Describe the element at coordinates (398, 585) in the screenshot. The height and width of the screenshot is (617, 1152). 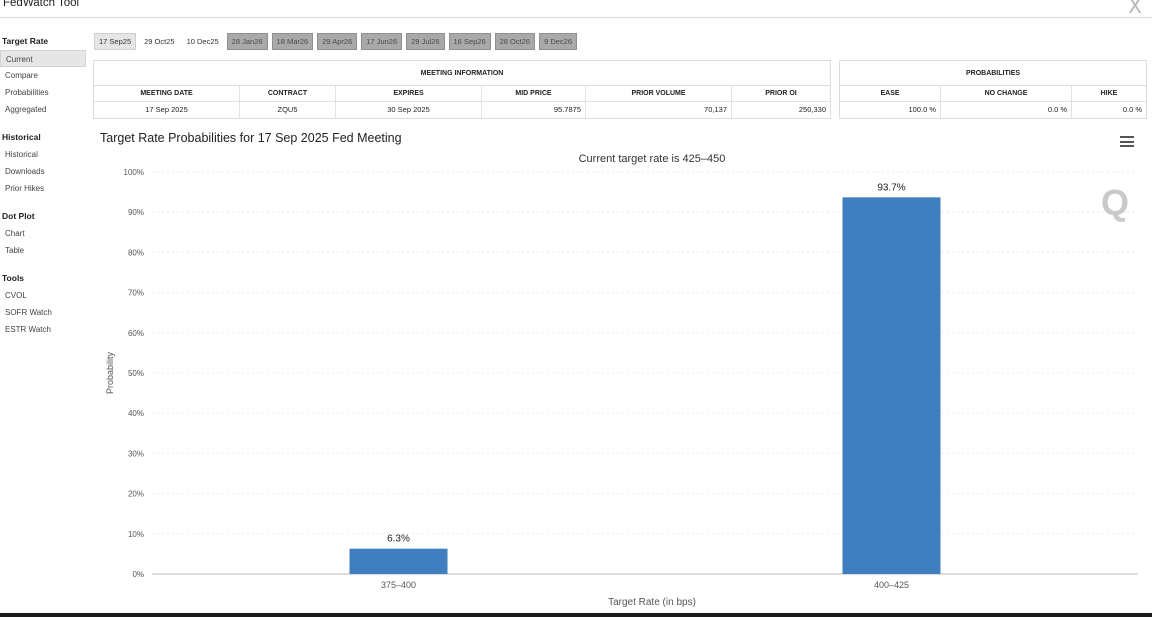
I see `x-tick-label: 375–400` at that location.